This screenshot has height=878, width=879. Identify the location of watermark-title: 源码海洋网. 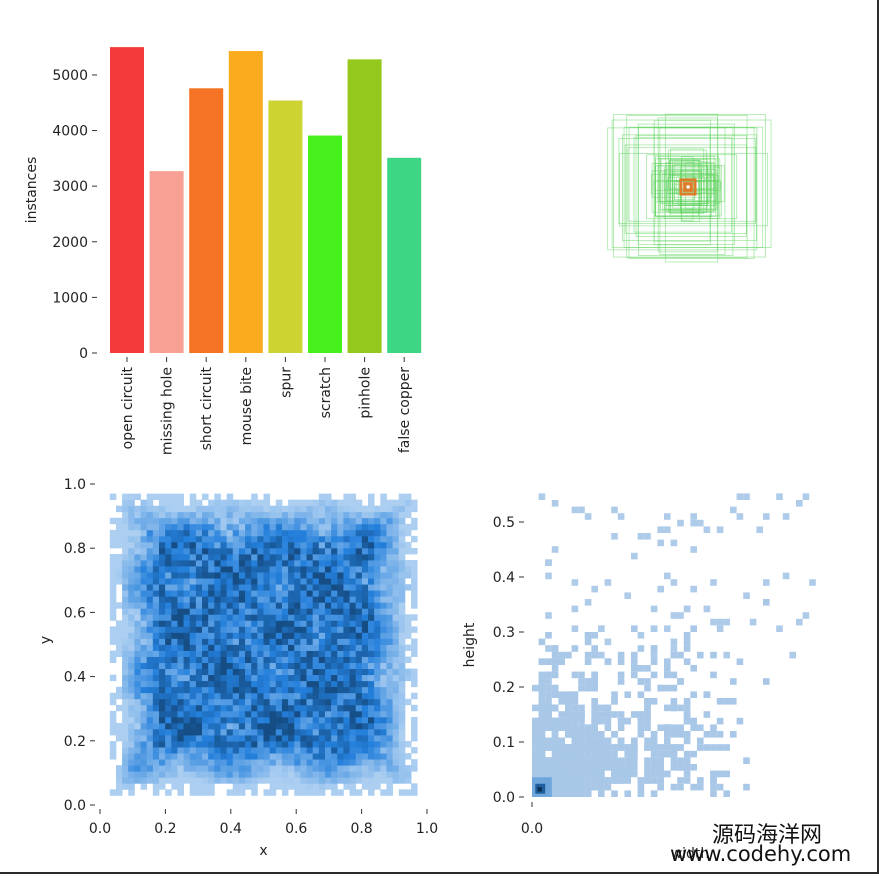
(767, 835).